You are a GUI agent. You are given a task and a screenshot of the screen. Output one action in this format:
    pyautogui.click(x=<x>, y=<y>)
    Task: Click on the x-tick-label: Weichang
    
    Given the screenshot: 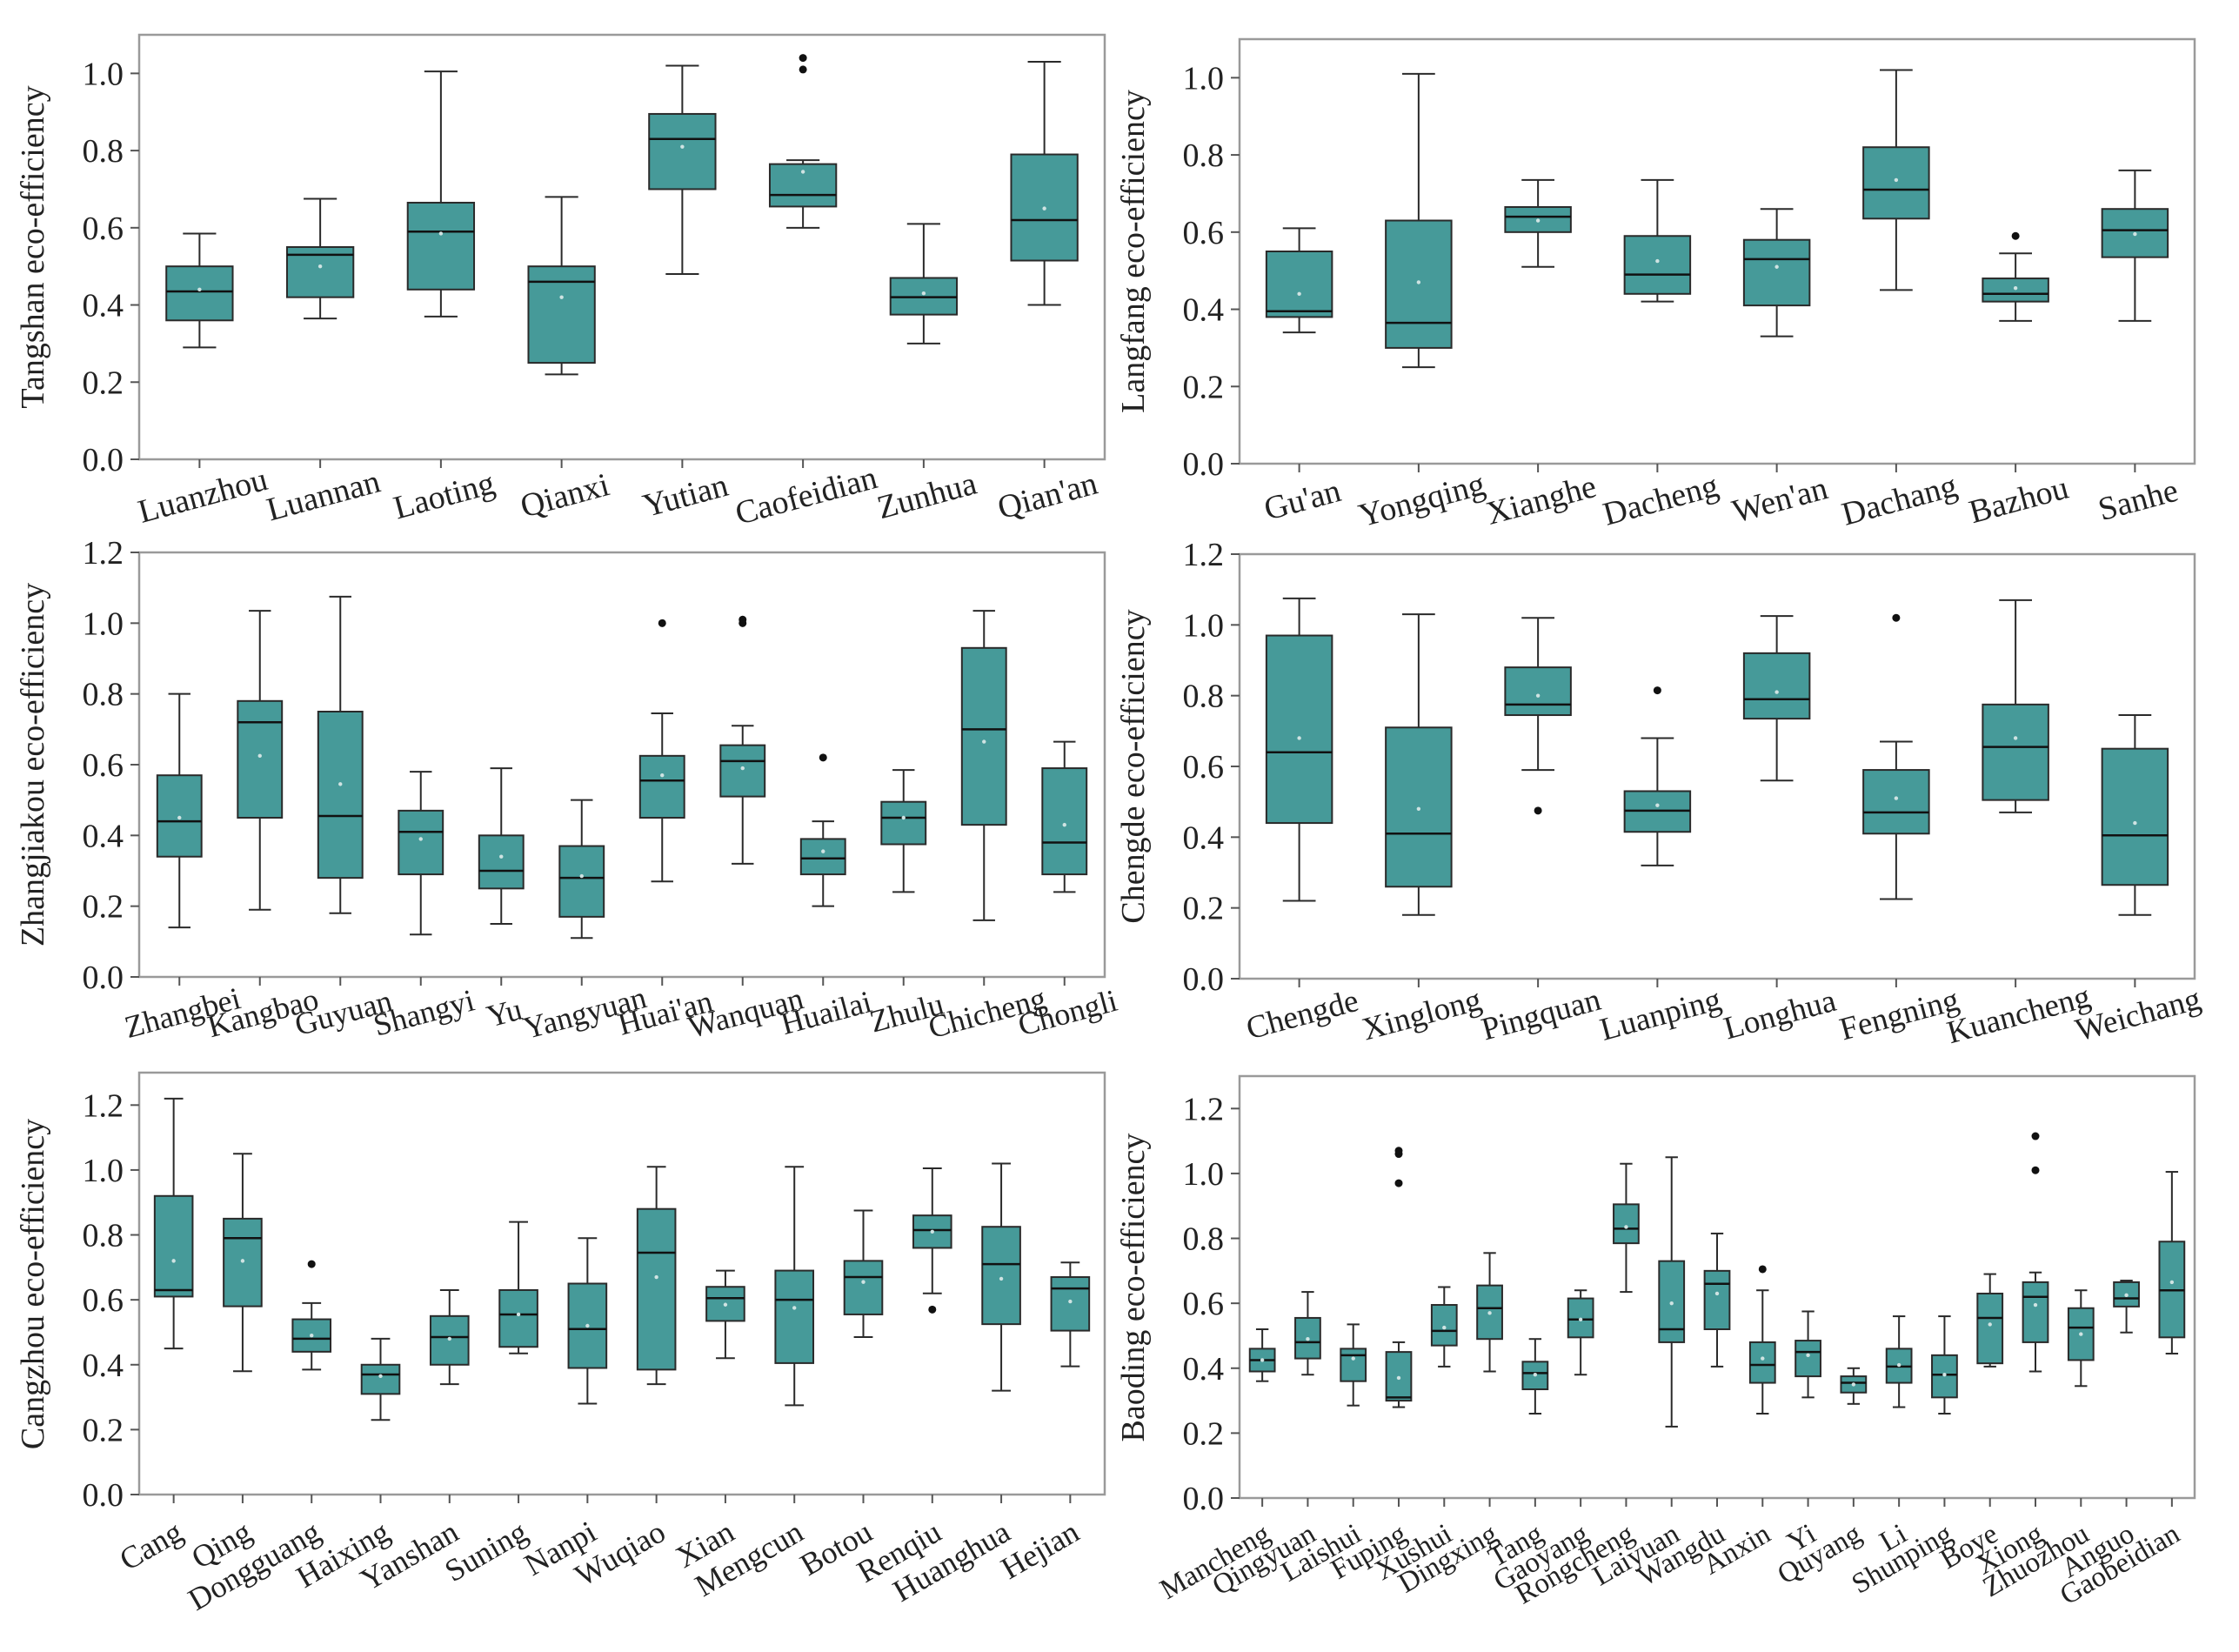 What is the action you would take?
    pyautogui.click(x=2138, y=1015)
    